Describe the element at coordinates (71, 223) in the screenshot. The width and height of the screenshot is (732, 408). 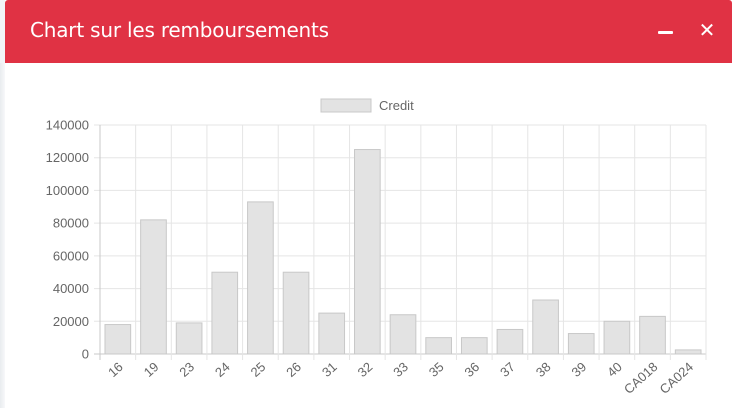
I see `y-tick-label: 80000` at that location.